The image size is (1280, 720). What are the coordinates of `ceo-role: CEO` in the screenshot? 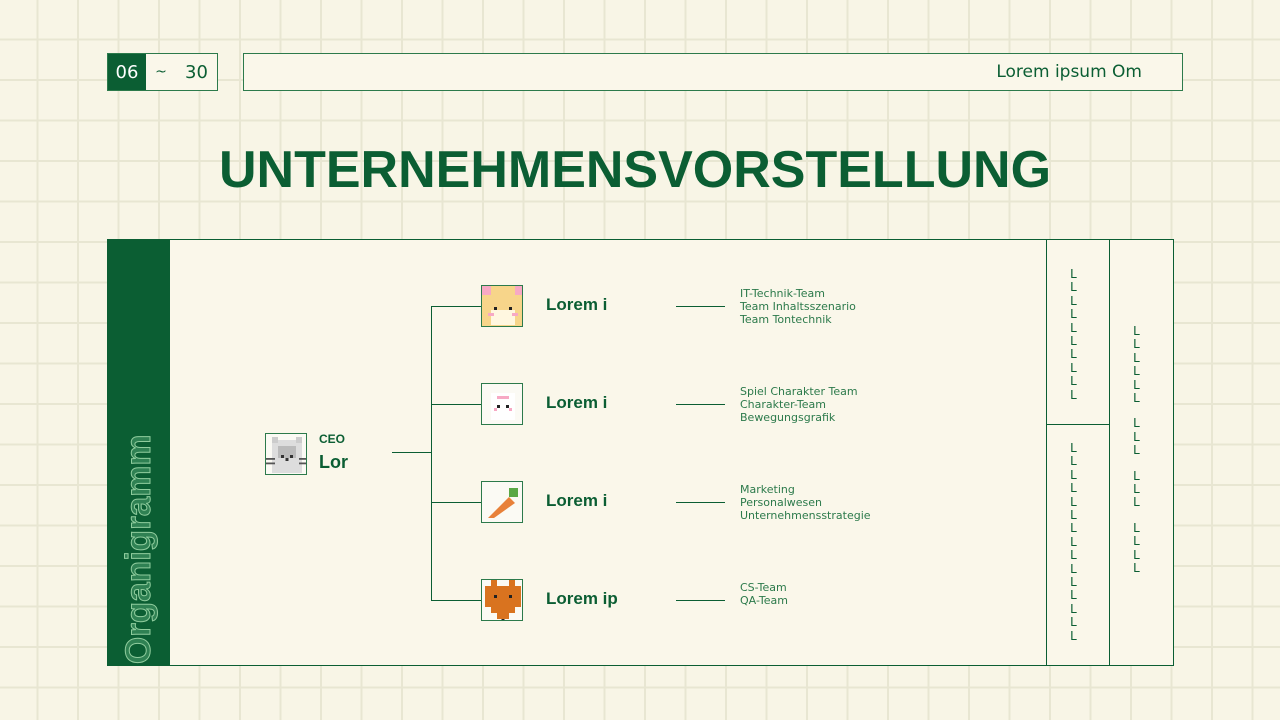 It's located at (332, 439).